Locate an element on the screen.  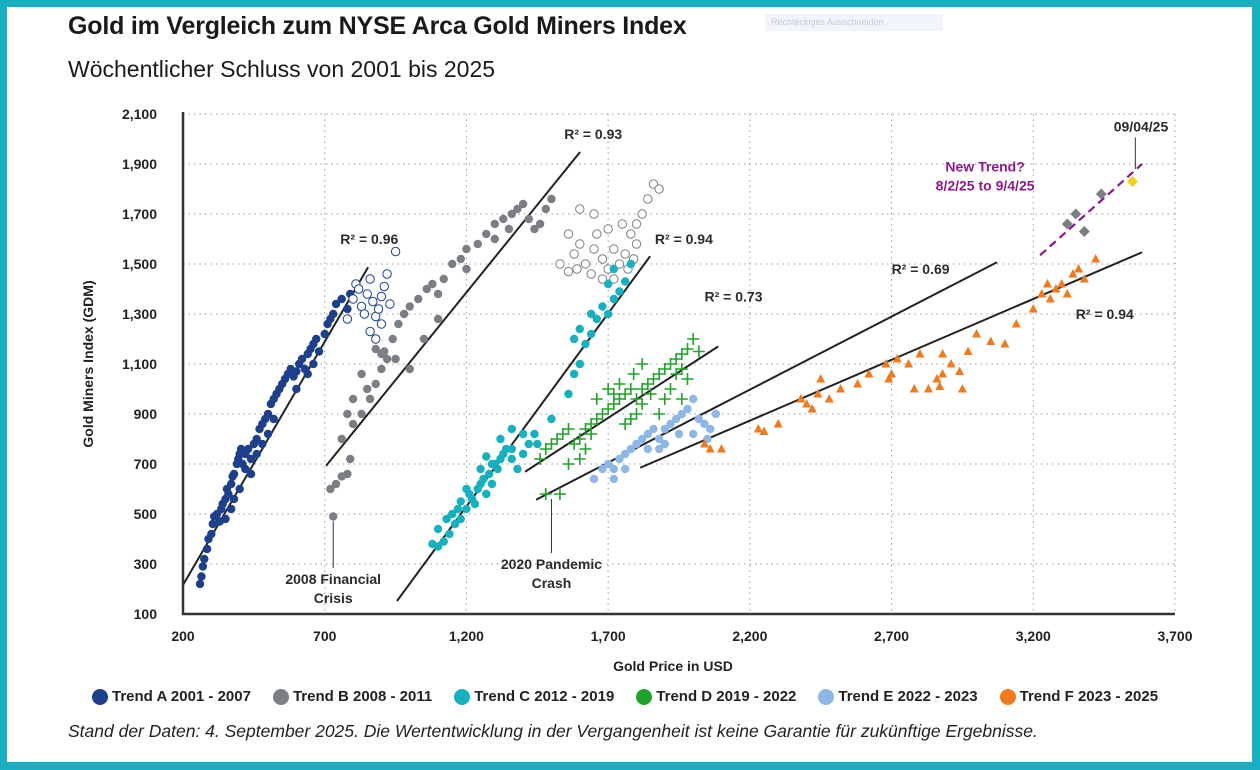
y-tick-label: 1,300 is located at coordinates (139, 314).